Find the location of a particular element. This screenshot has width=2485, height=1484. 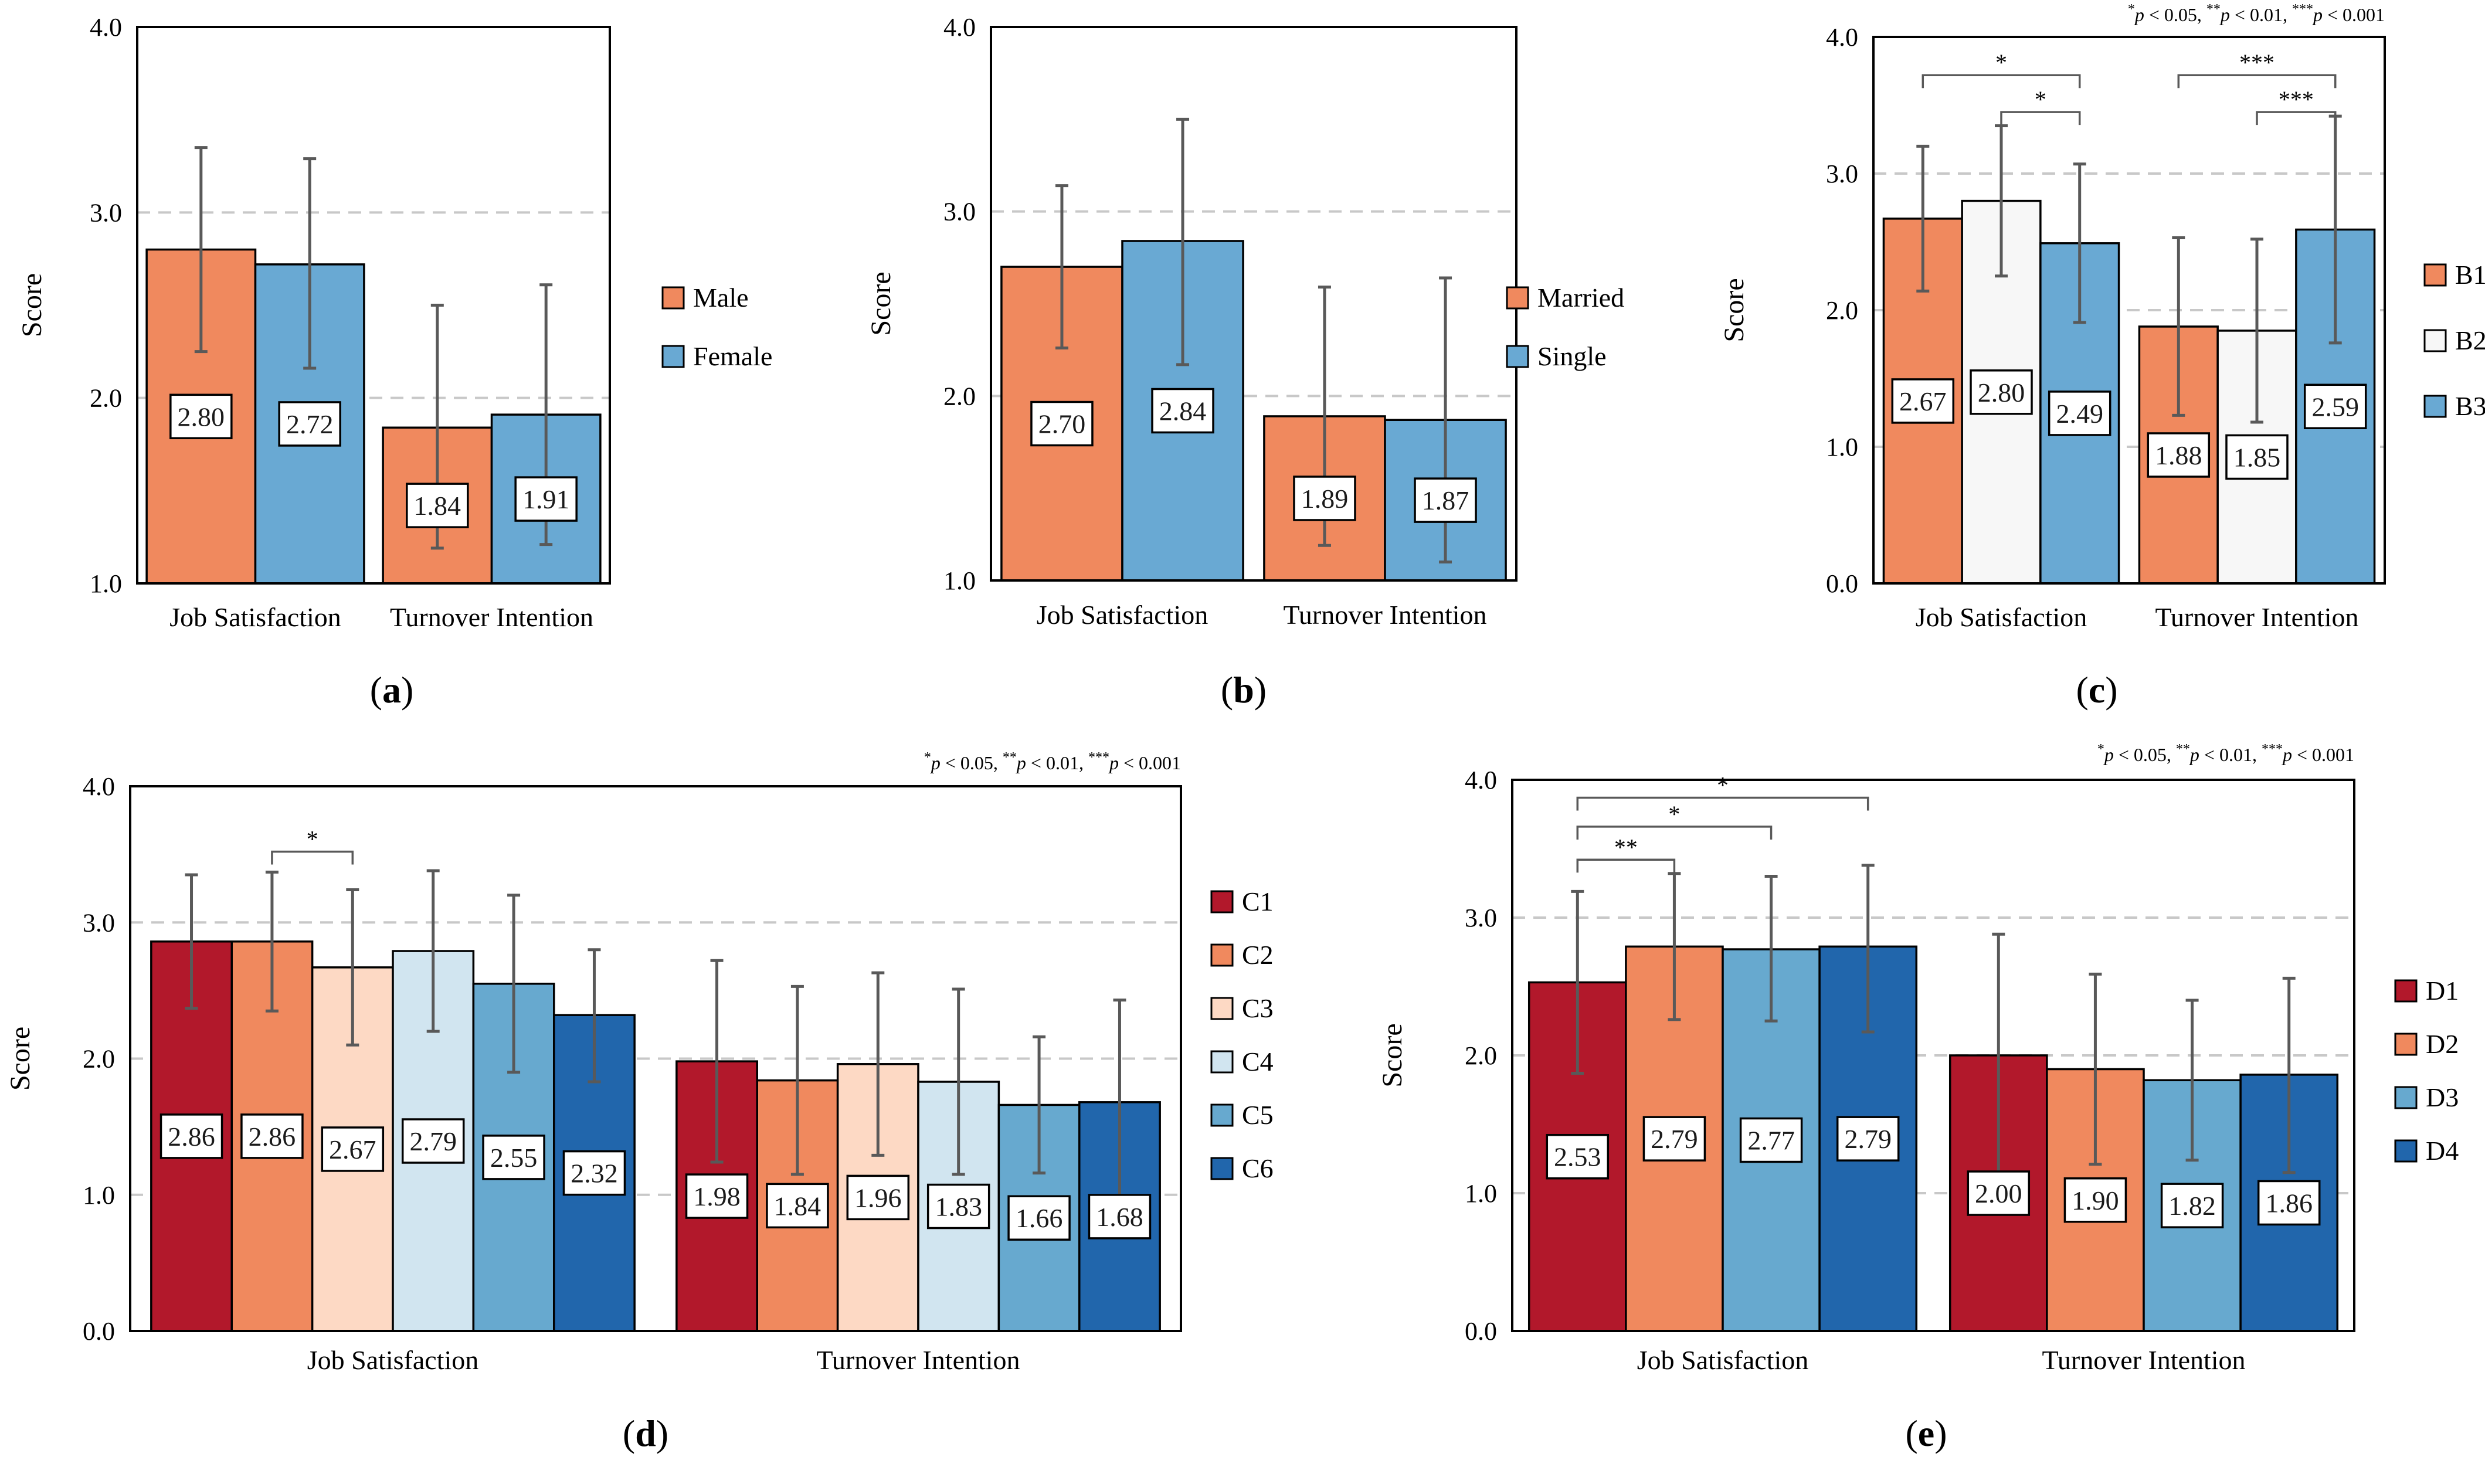

data-label: 1.98 is located at coordinates (717, 1196).